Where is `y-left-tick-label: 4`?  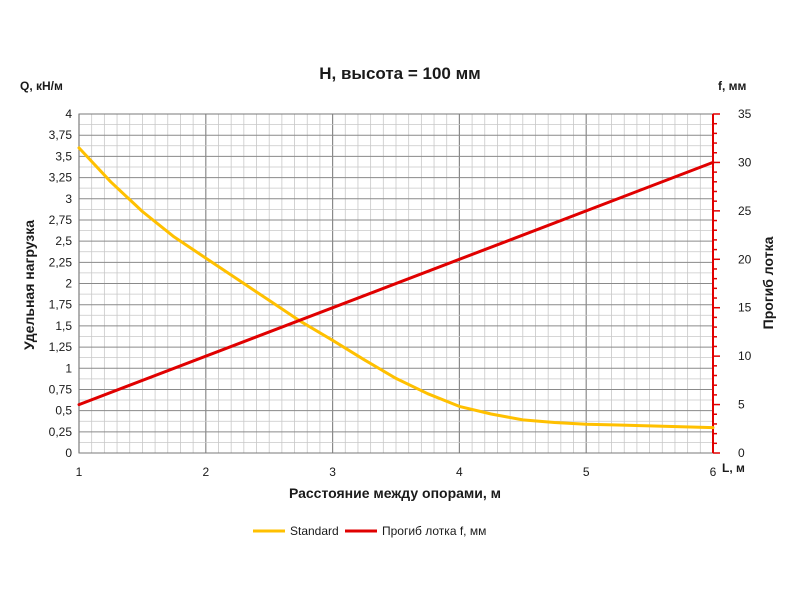 y-left-tick-label: 4 is located at coordinates (68, 114).